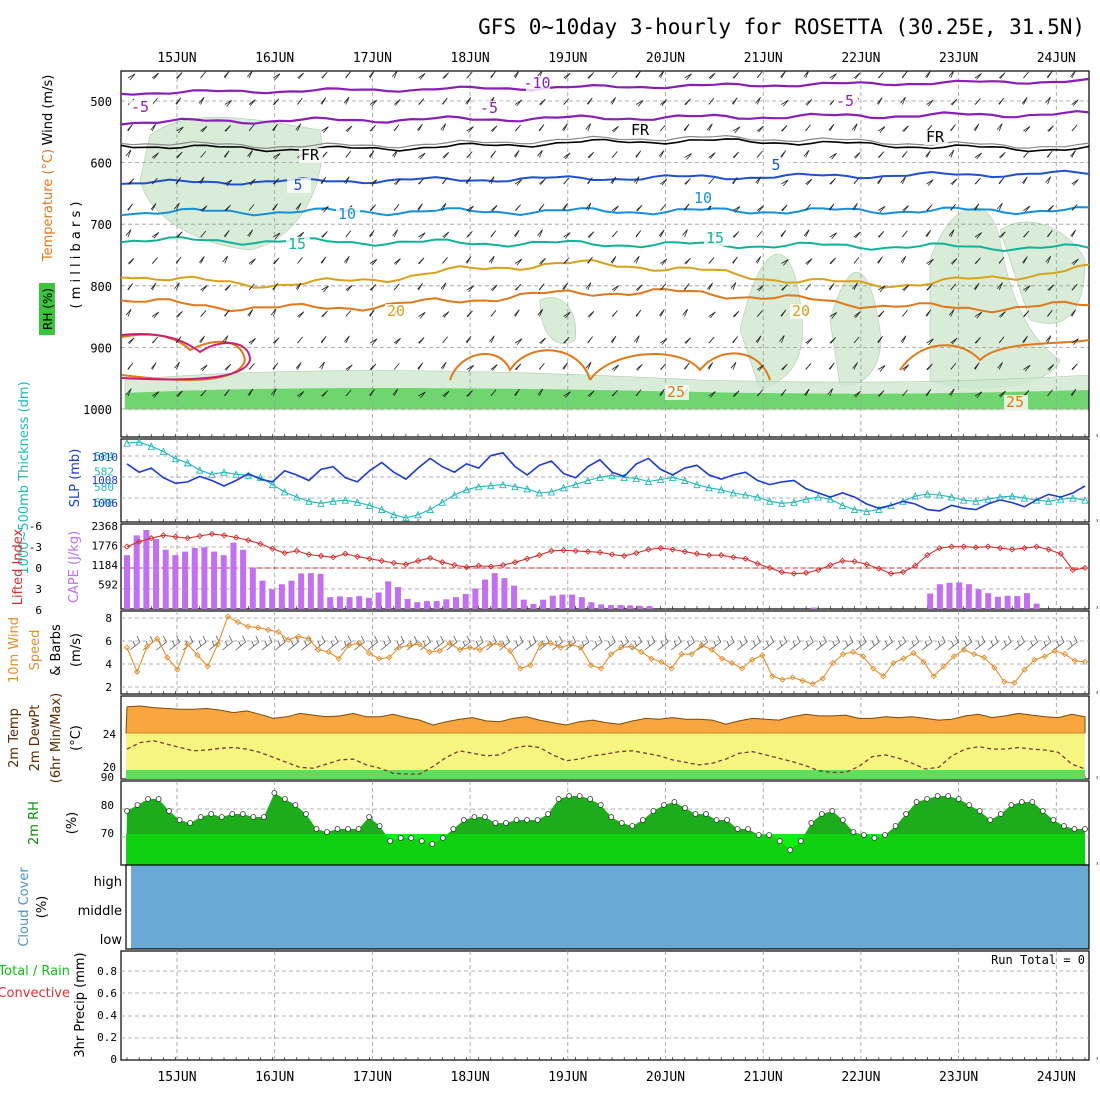  What do you see at coordinates (80, 1004) in the screenshot?
I see `label-precip: 3hr Precip (mm)` at bounding box center [80, 1004].